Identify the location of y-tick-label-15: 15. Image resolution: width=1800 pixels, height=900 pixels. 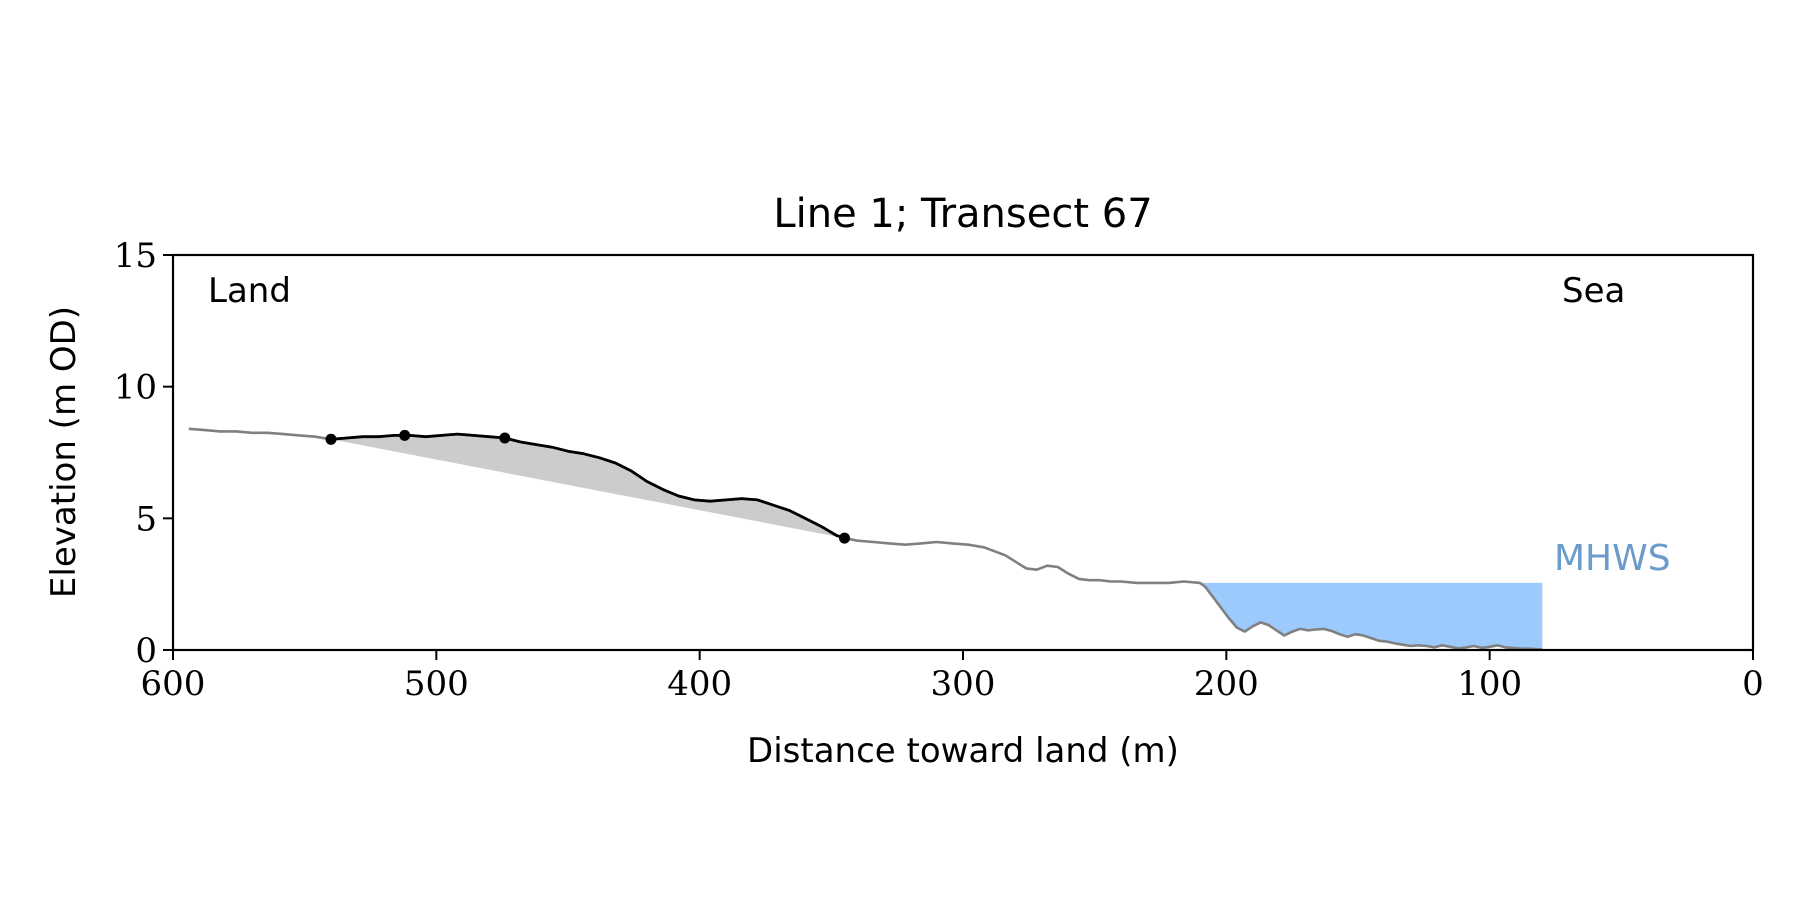
(135, 256).